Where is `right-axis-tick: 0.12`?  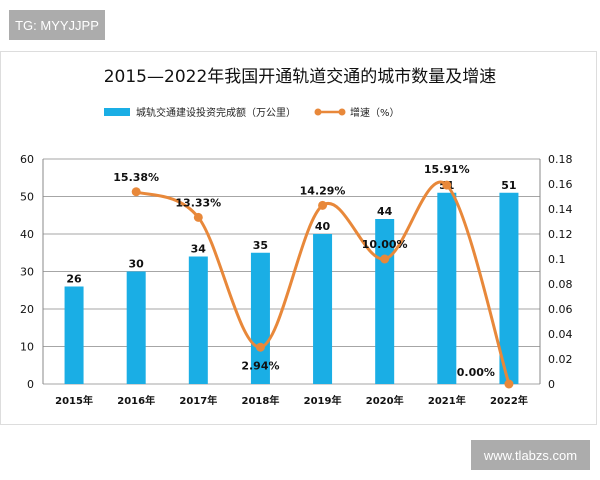 right-axis-tick: 0.12 is located at coordinates (560, 234).